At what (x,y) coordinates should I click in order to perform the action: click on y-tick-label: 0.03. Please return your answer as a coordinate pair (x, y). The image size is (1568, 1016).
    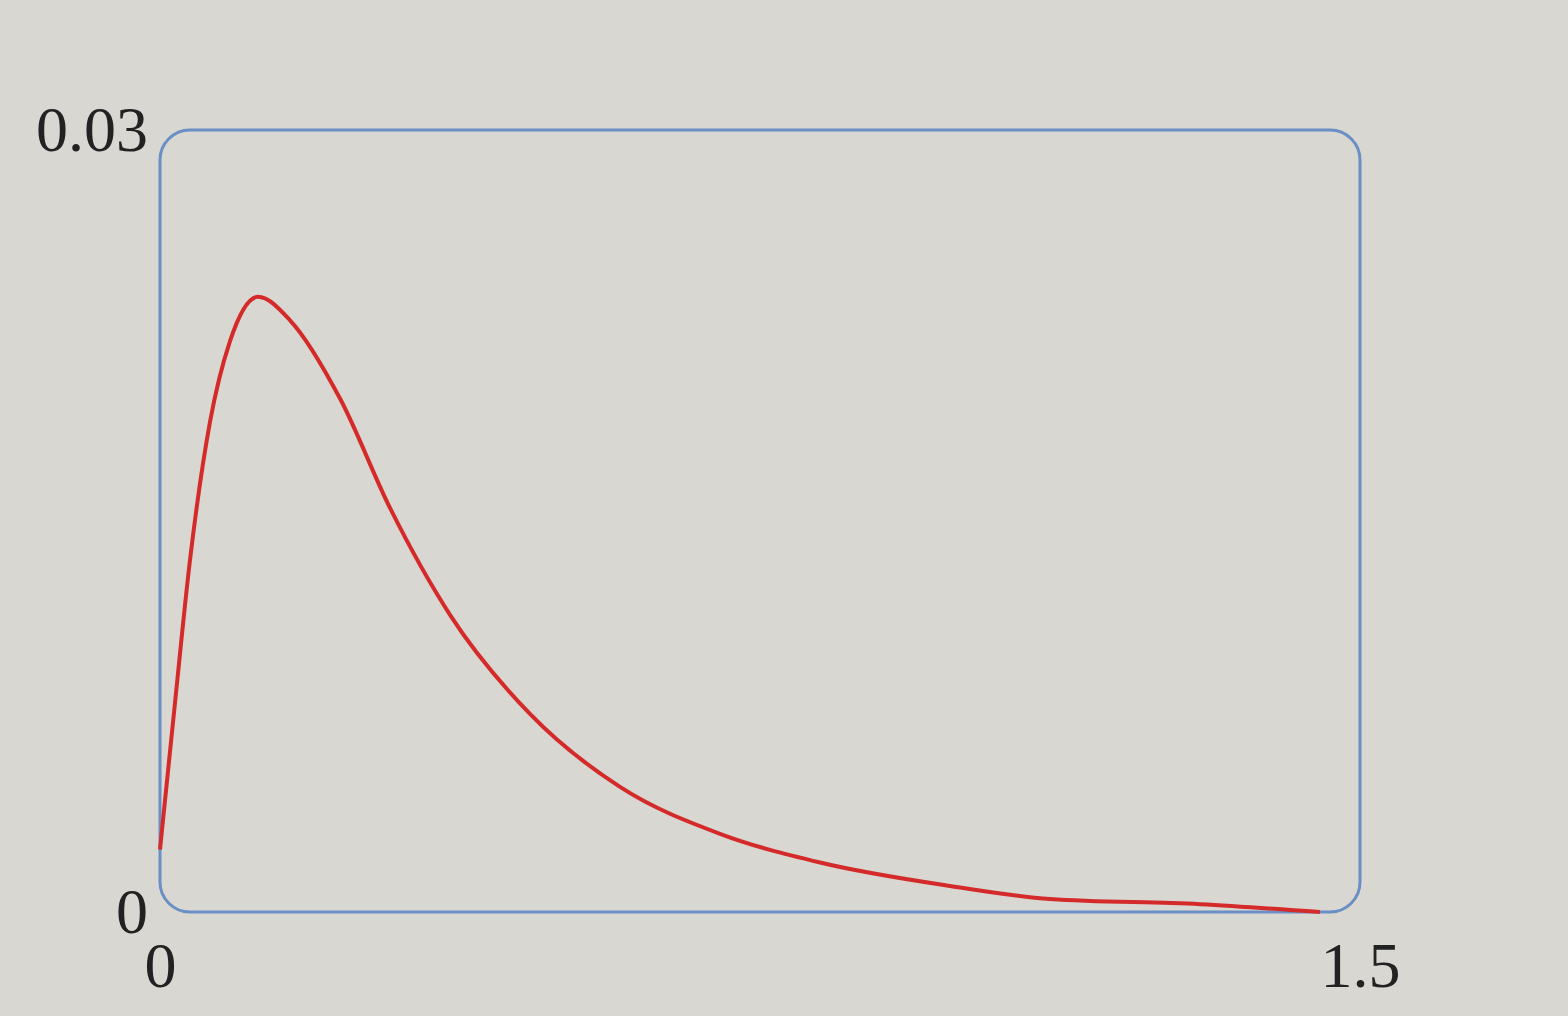
    Looking at the image, I should click on (92, 129).